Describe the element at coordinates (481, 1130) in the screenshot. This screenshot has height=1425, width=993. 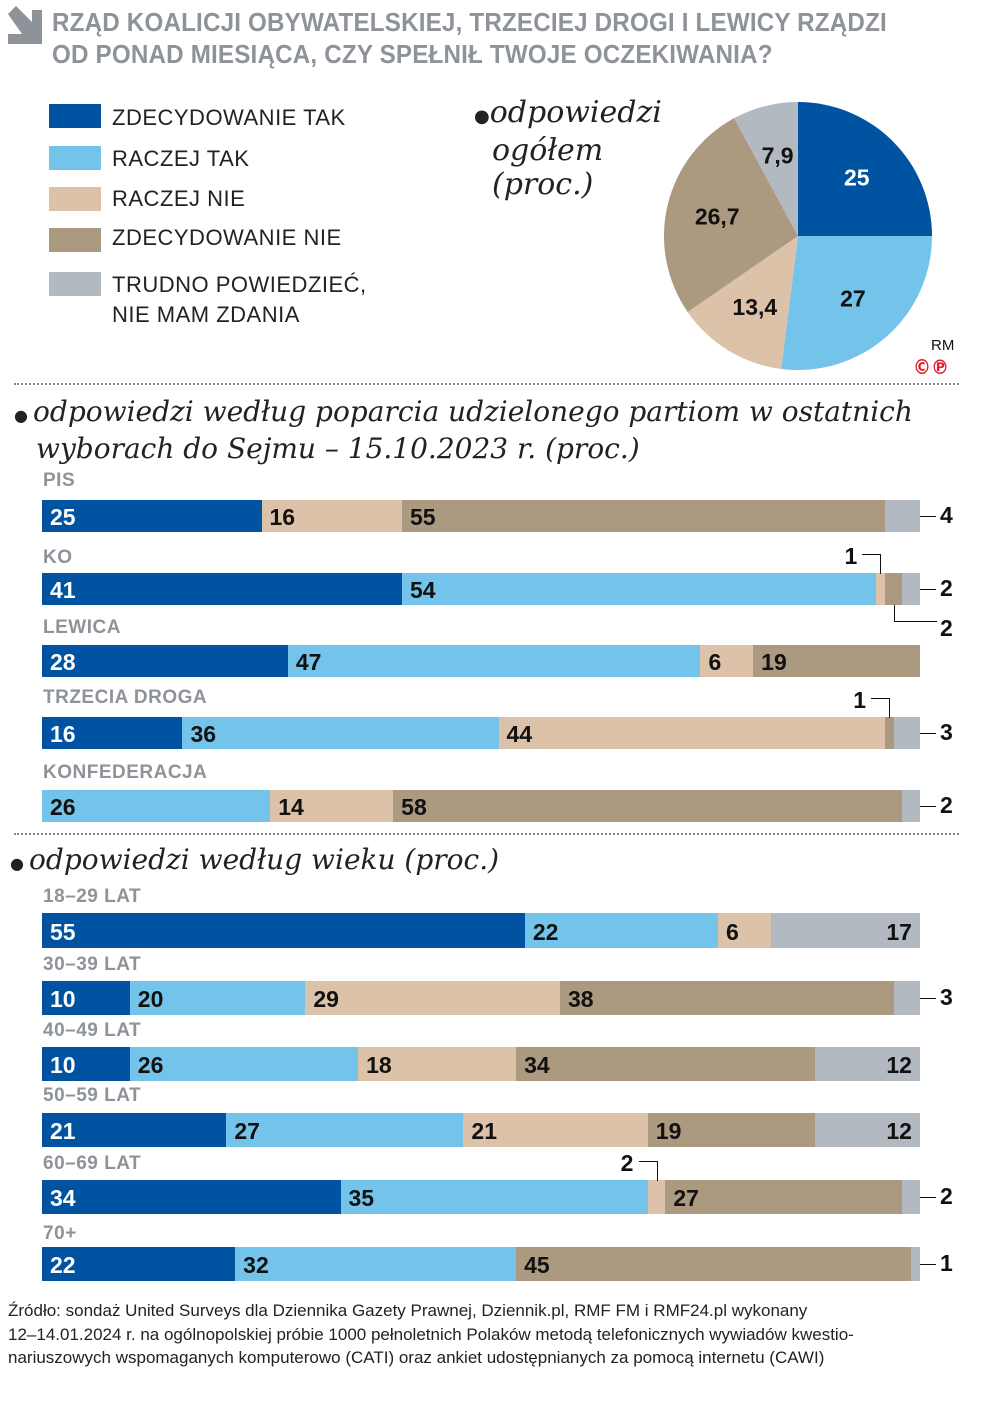
I see `stacked-bar: 21 27 21 19 12` at that location.